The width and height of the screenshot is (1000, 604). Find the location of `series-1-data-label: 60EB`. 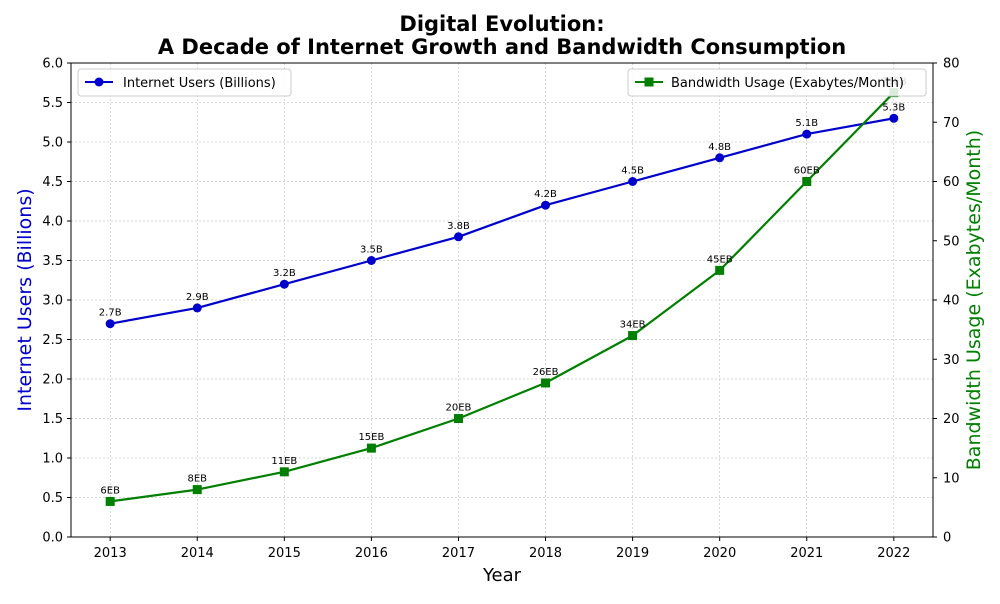

series-1-data-label: 60EB is located at coordinates (807, 171).